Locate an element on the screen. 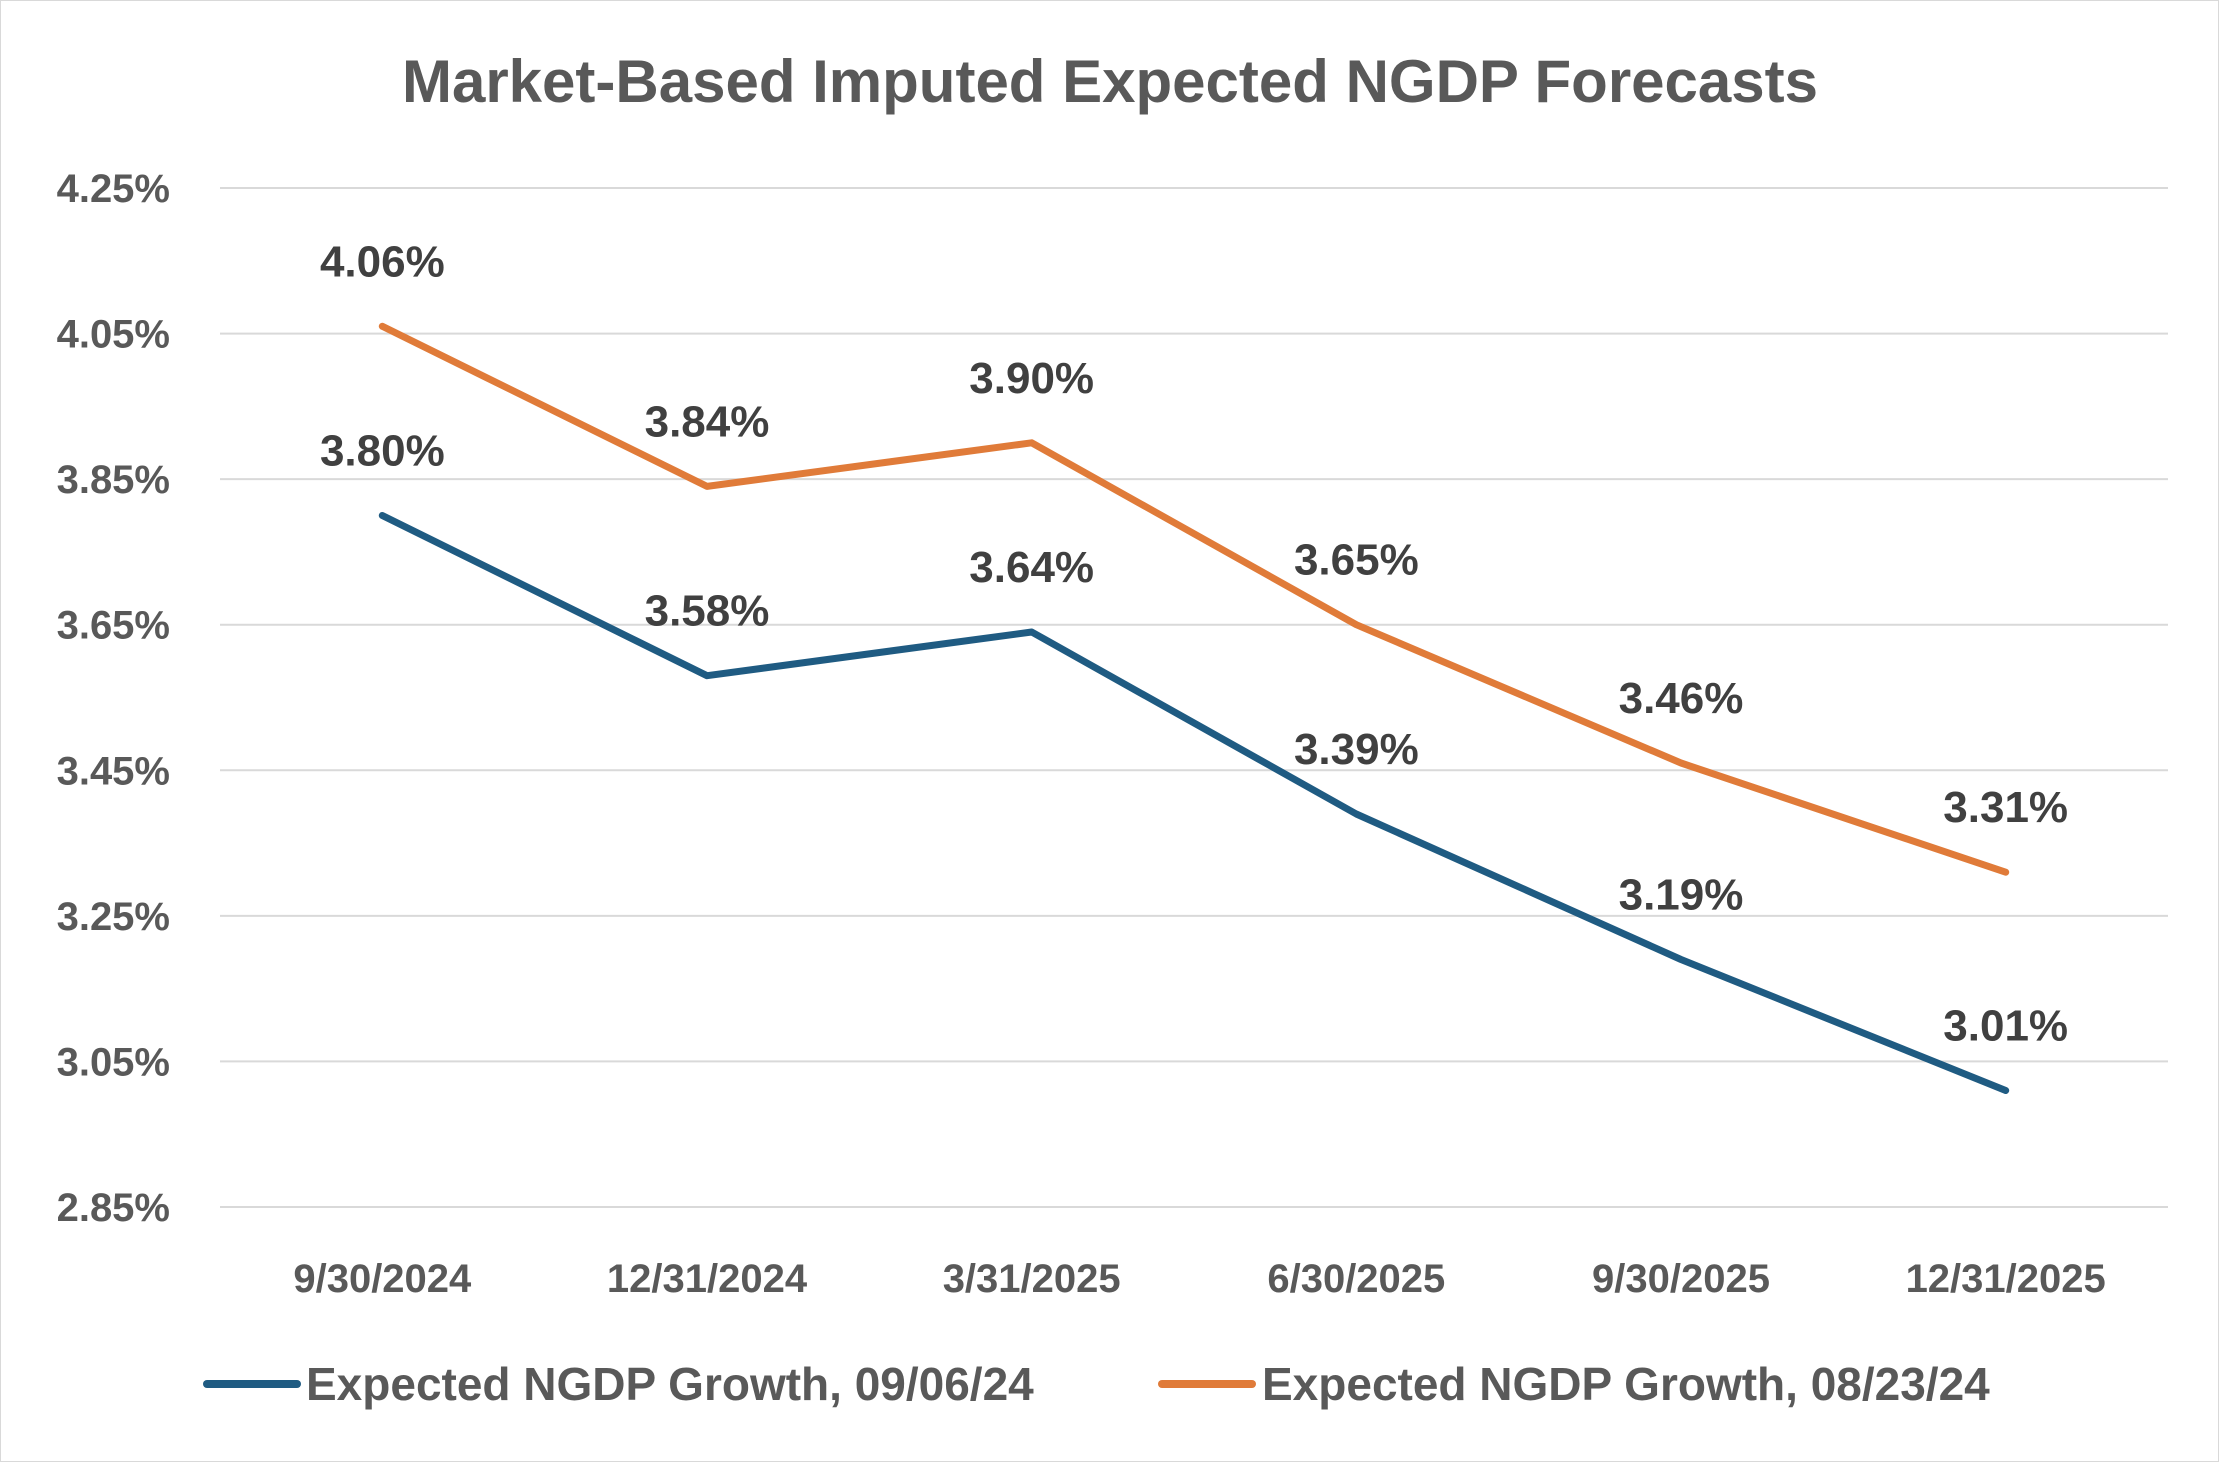 Image resolution: width=2219 pixels, height=1462 pixels. data-label: 3.46% is located at coordinates (1681, 698).